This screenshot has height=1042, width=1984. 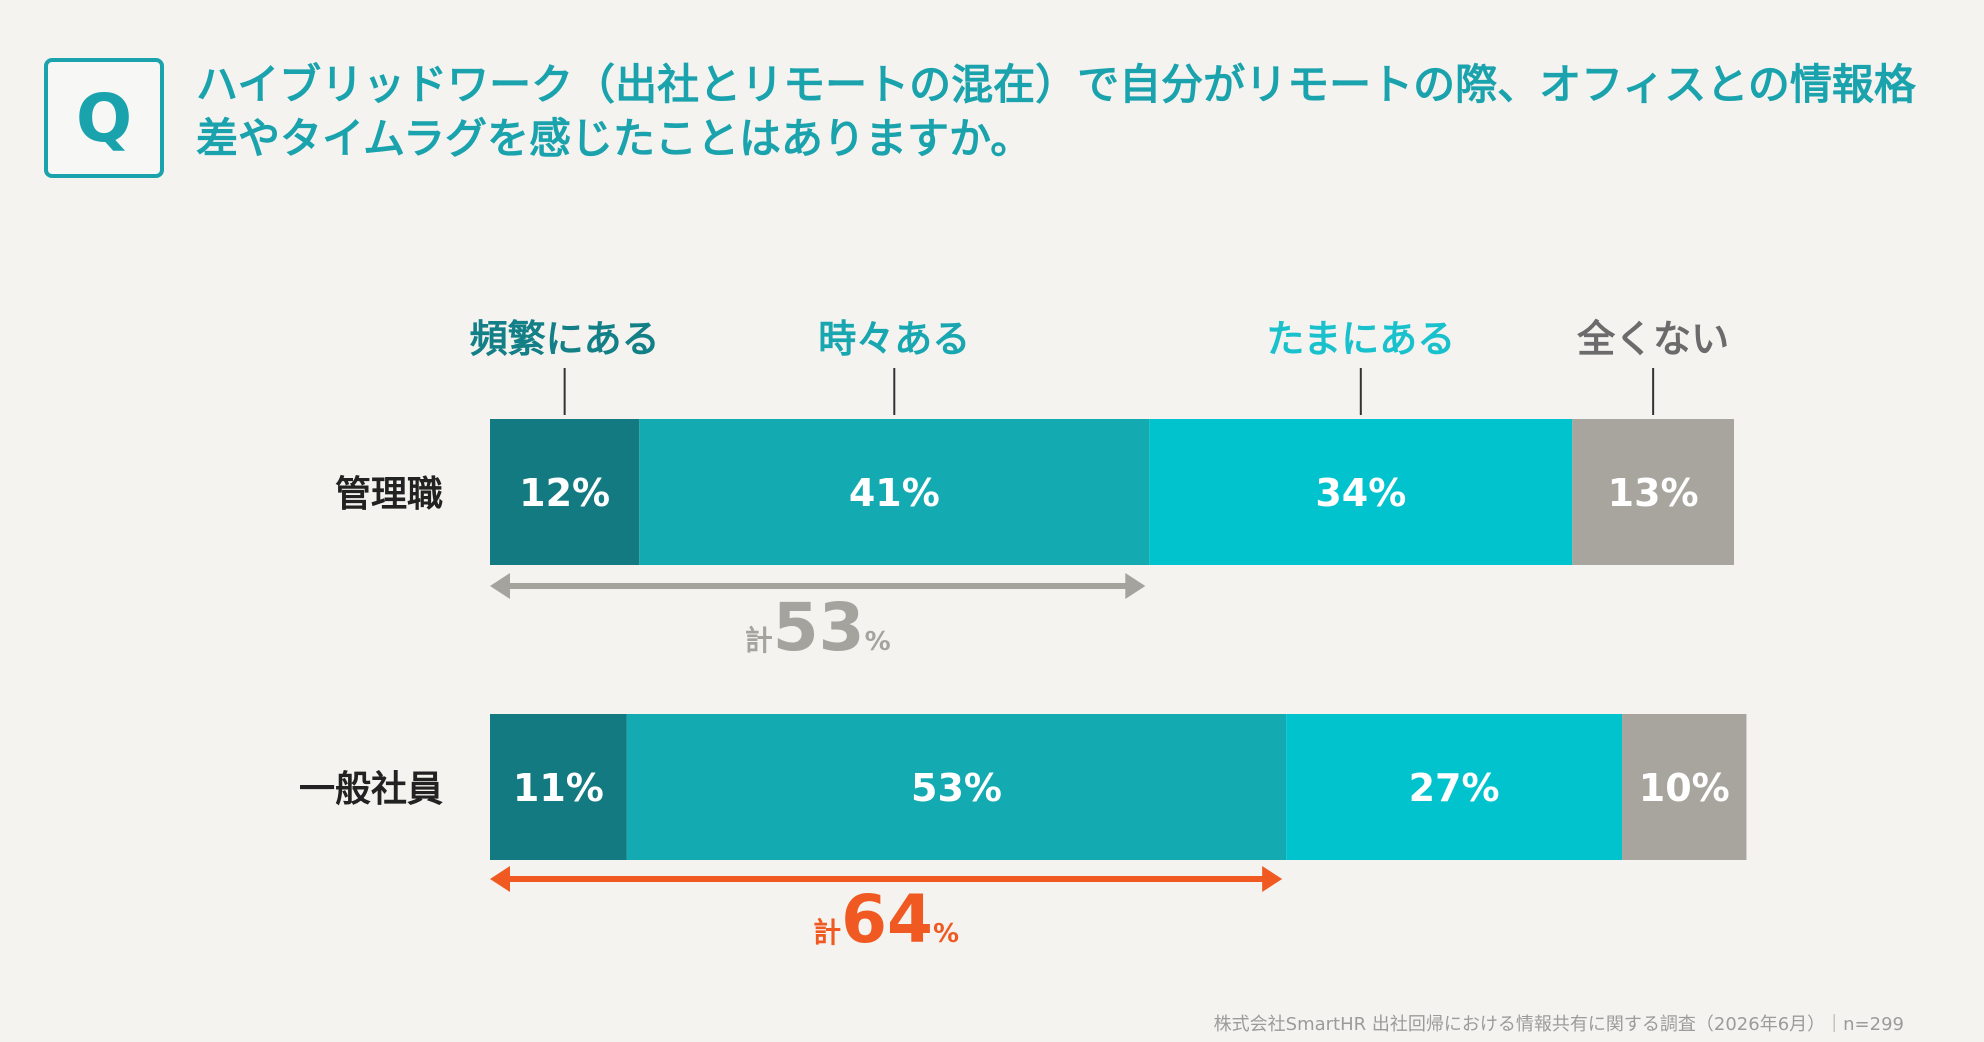 I want to click on legend-label: 時々ある, so click(x=894, y=339).